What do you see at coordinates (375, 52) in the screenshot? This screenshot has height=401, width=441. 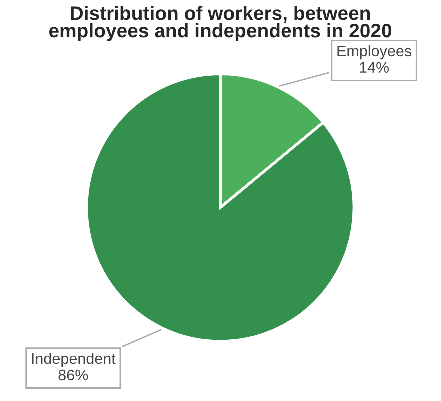 I see `slice-label: Employees` at bounding box center [375, 52].